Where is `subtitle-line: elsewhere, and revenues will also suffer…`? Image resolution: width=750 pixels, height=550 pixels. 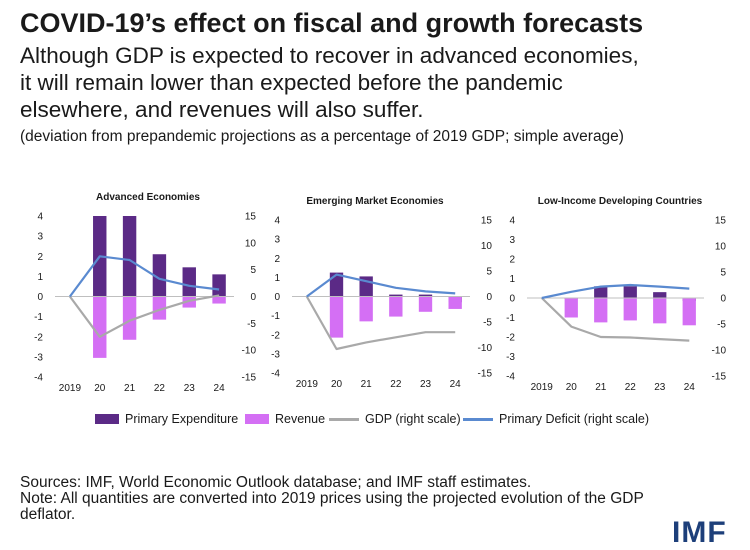 subtitle-line: elsewhere, and revenues will also suffer… is located at coordinates (222, 109).